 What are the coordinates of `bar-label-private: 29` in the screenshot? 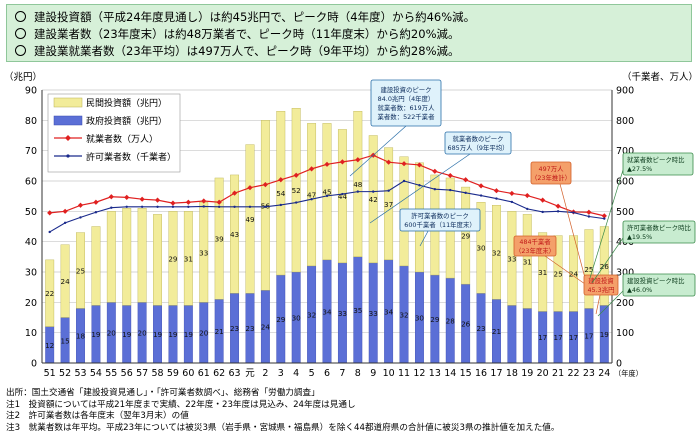 It's located at (466, 236).